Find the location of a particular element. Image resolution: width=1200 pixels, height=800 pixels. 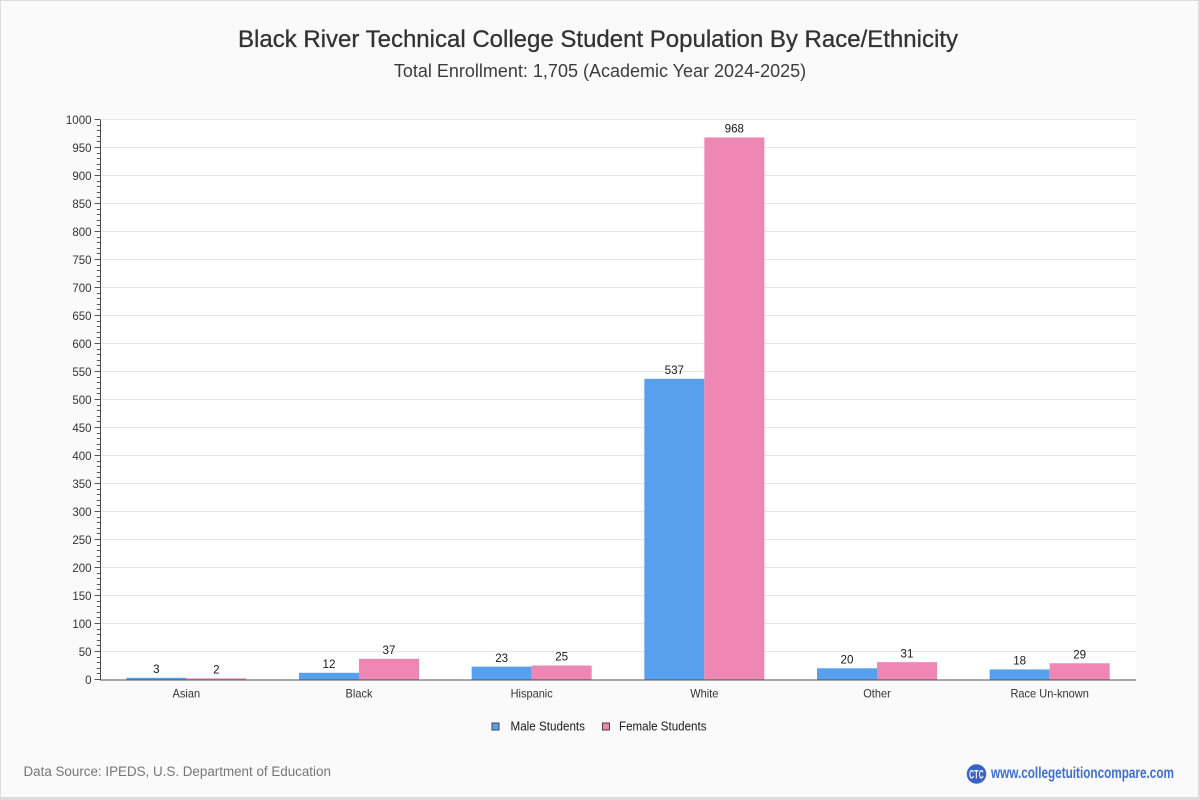

svg-text: 968 is located at coordinates (734, 129).